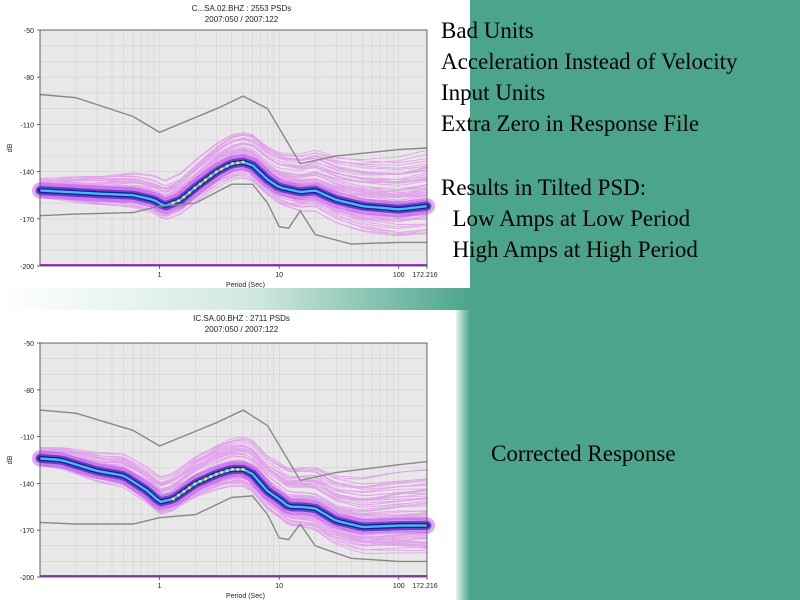 The image size is (800, 600). I want to click on note-high-amps: High Amps at High Period, so click(569, 249).